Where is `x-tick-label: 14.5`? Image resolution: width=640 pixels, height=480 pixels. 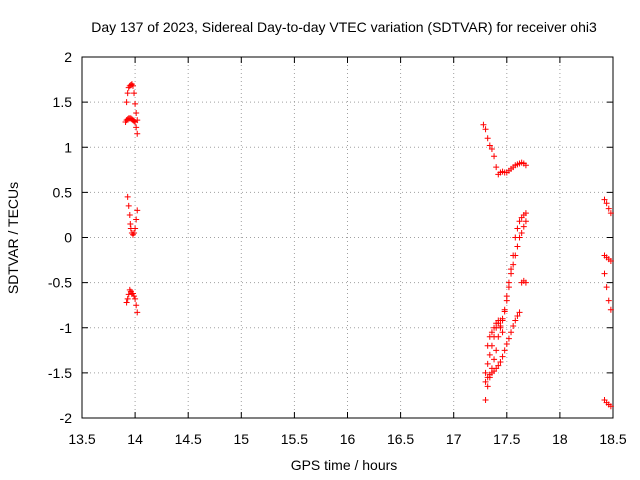
x-tick-label: 14.5 is located at coordinates (188, 439).